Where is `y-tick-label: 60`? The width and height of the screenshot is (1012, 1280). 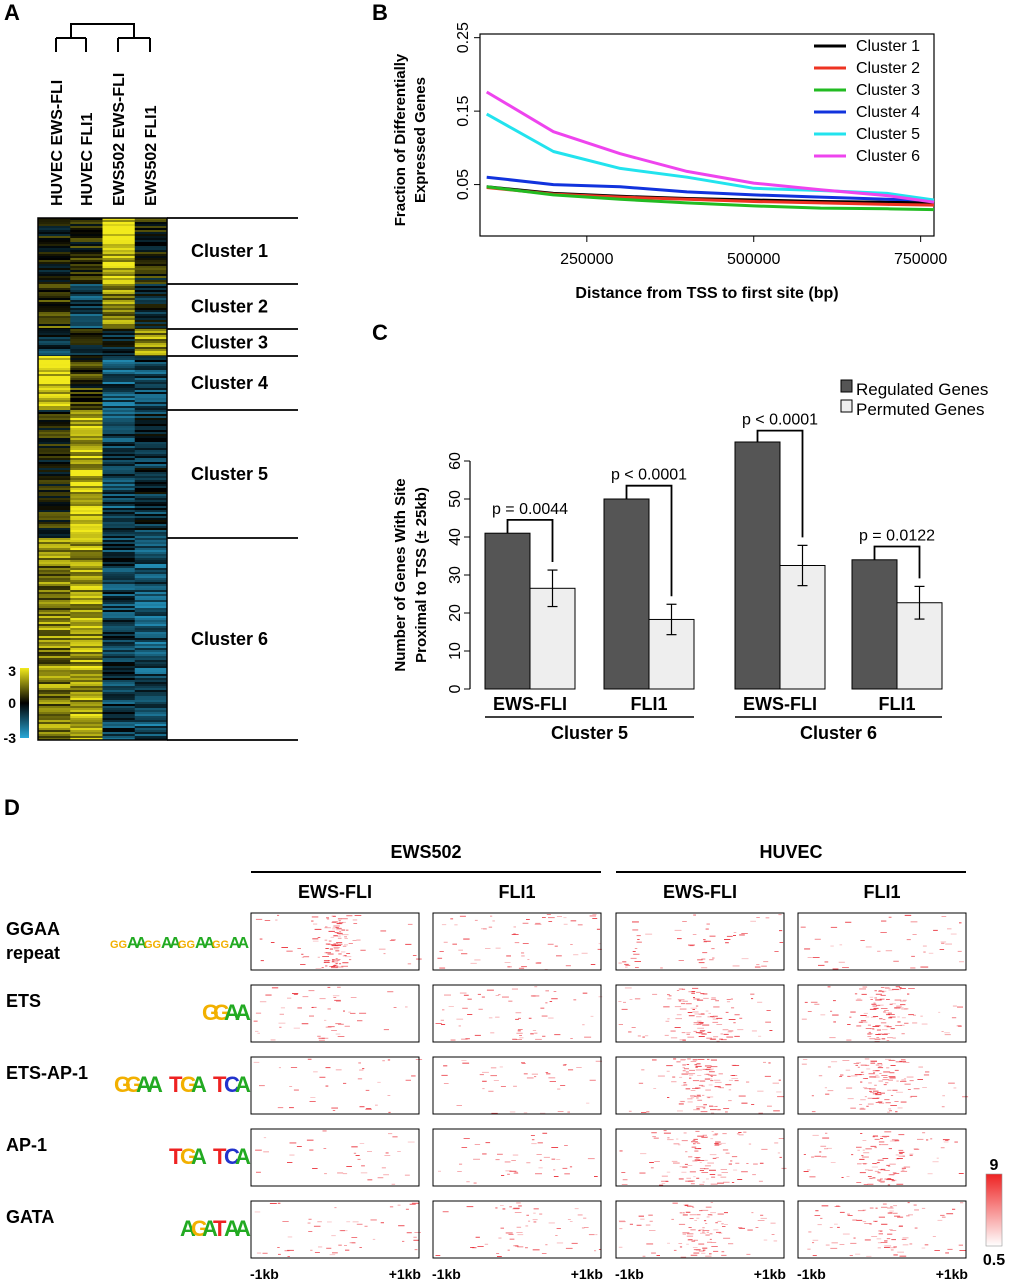
y-tick-label: 60 is located at coordinates (455, 461).